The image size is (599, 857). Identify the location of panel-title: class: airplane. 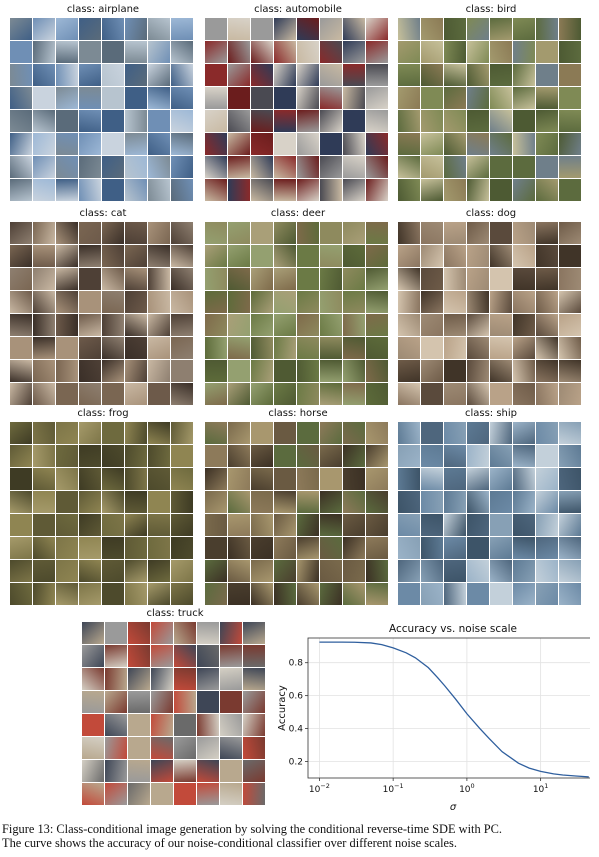
(103, 9).